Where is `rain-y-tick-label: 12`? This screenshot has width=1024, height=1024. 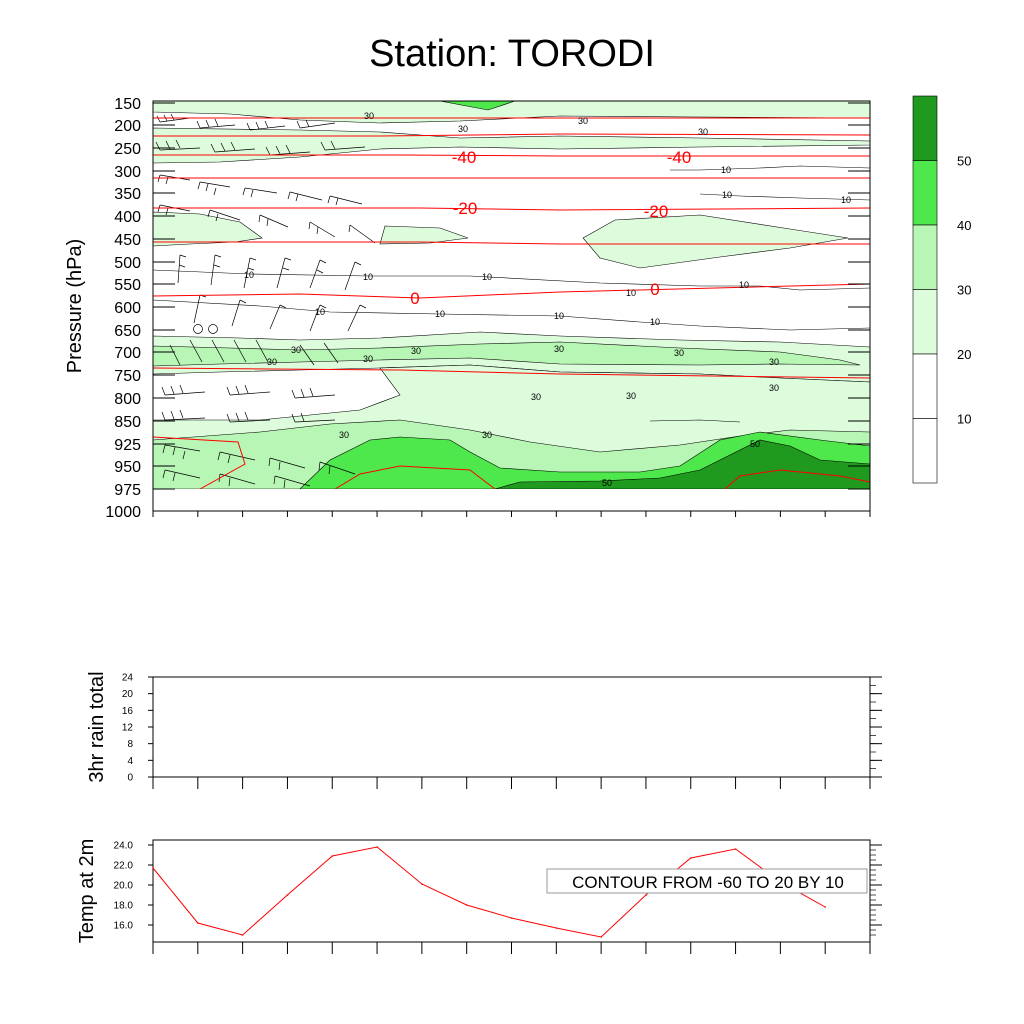 rain-y-tick-label: 12 is located at coordinates (128, 728).